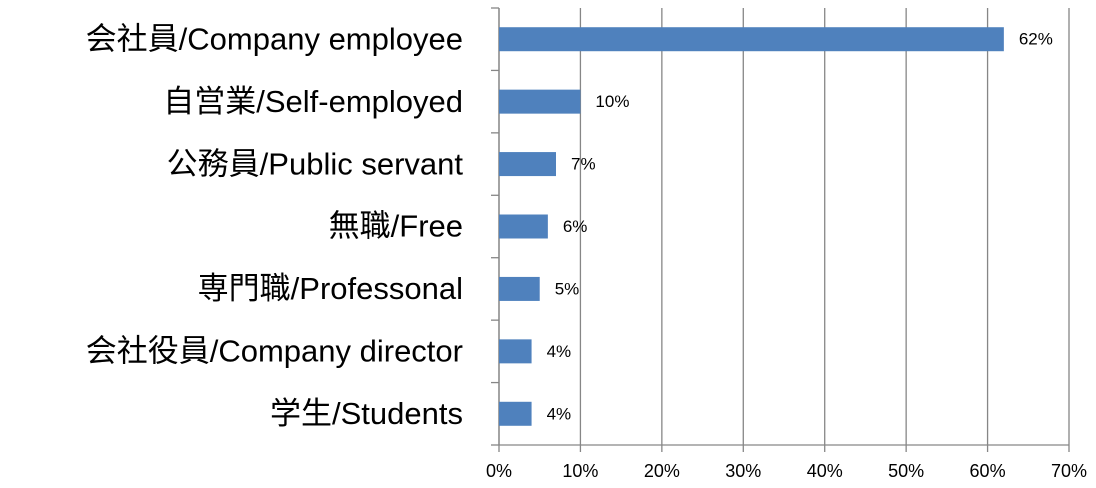 This screenshot has height=488, width=1096. Describe the element at coordinates (612, 101) in the screenshot. I see `data-label: 10%` at that location.